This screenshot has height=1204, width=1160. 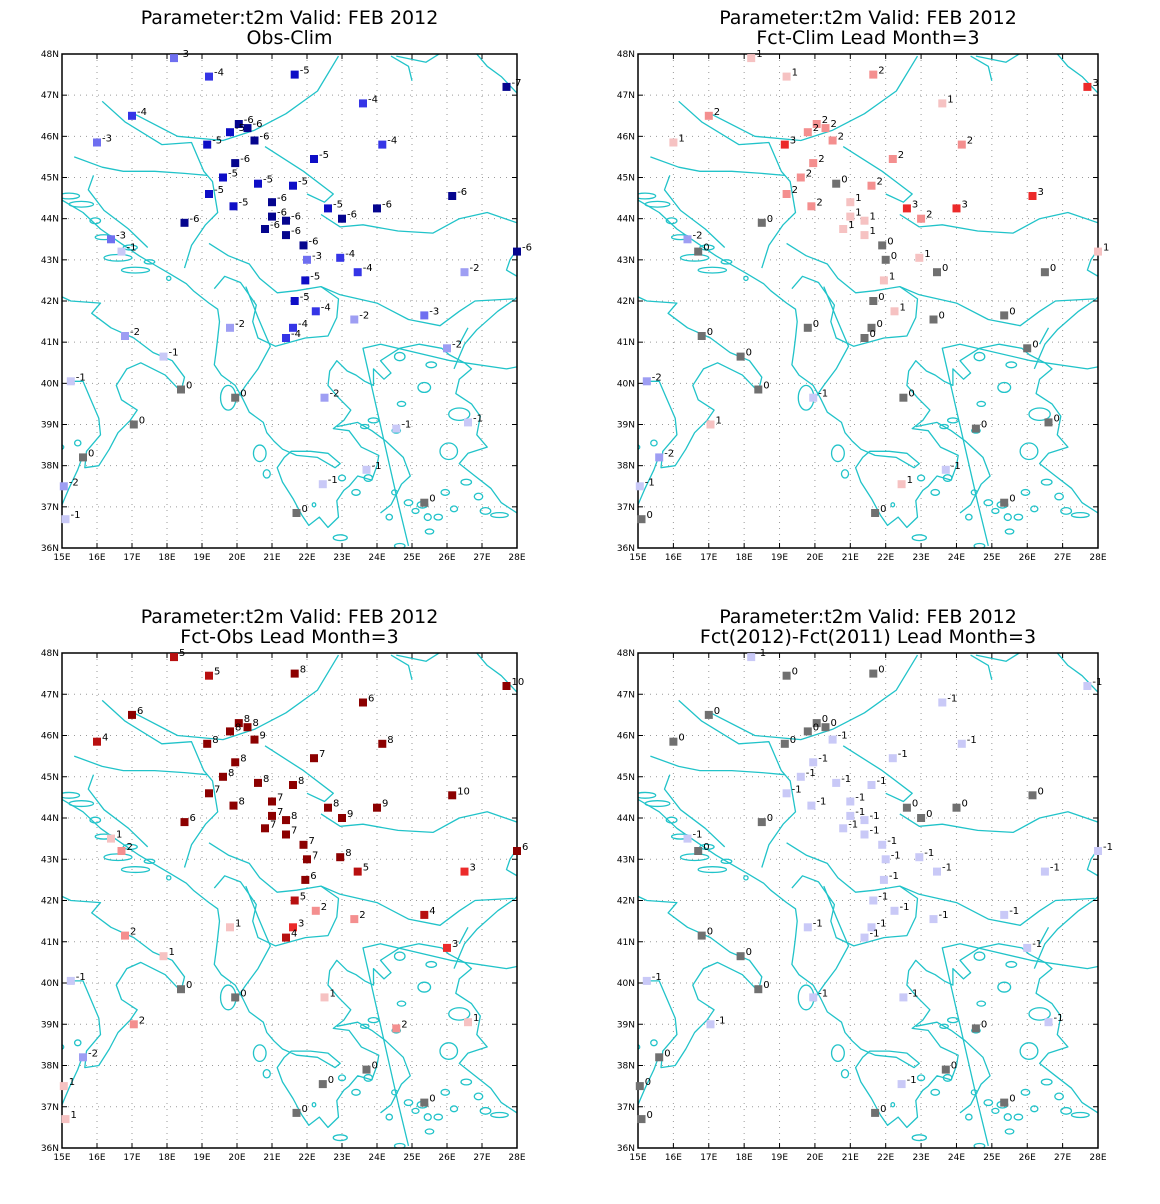 What do you see at coordinates (673, 558) in the screenshot?
I see `x-tick-label: 16E` at bounding box center [673, 558].